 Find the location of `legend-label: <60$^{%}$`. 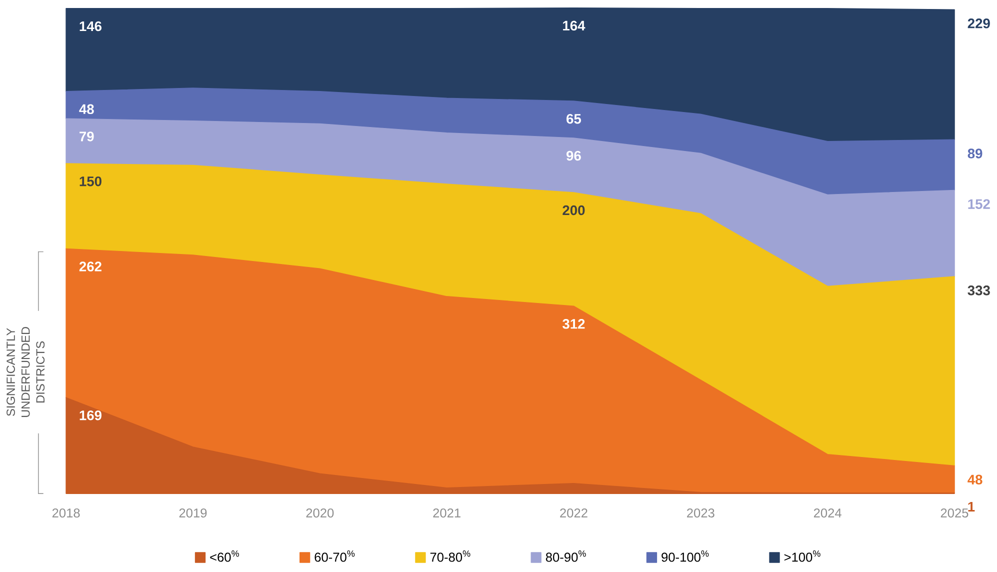

legend-label: <60$^{%}$ is located at coordinates (224, 556).